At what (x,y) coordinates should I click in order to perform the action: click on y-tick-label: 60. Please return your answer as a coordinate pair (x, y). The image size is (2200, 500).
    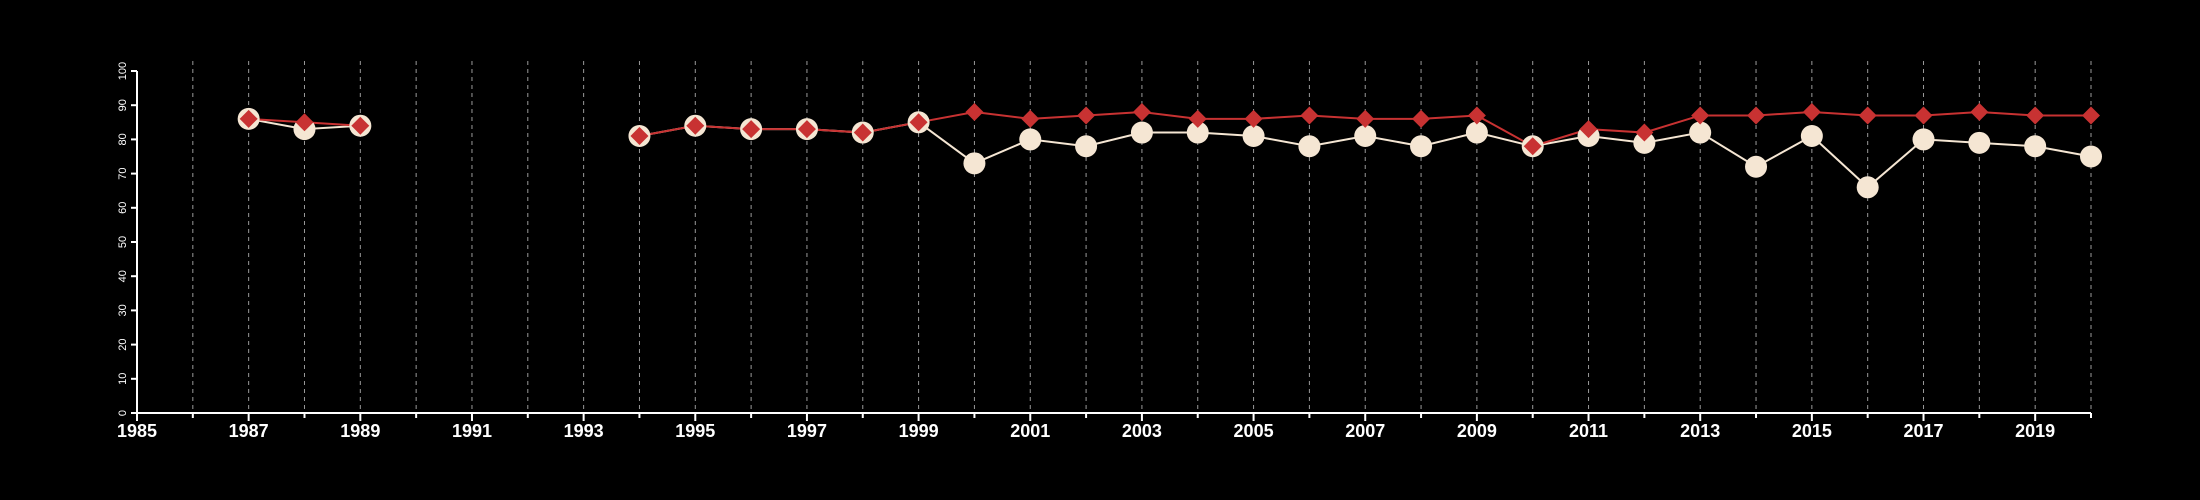
    Looking at the image, I should click on (123, 208).